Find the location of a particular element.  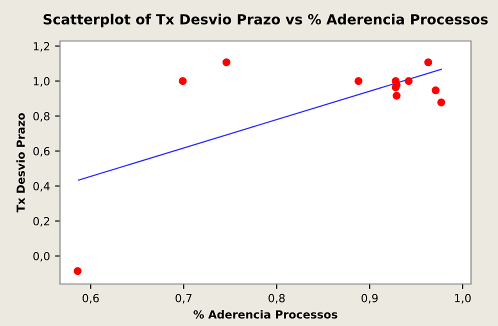

y-tick-label: 1,2 is located at coordinates (42, 47).